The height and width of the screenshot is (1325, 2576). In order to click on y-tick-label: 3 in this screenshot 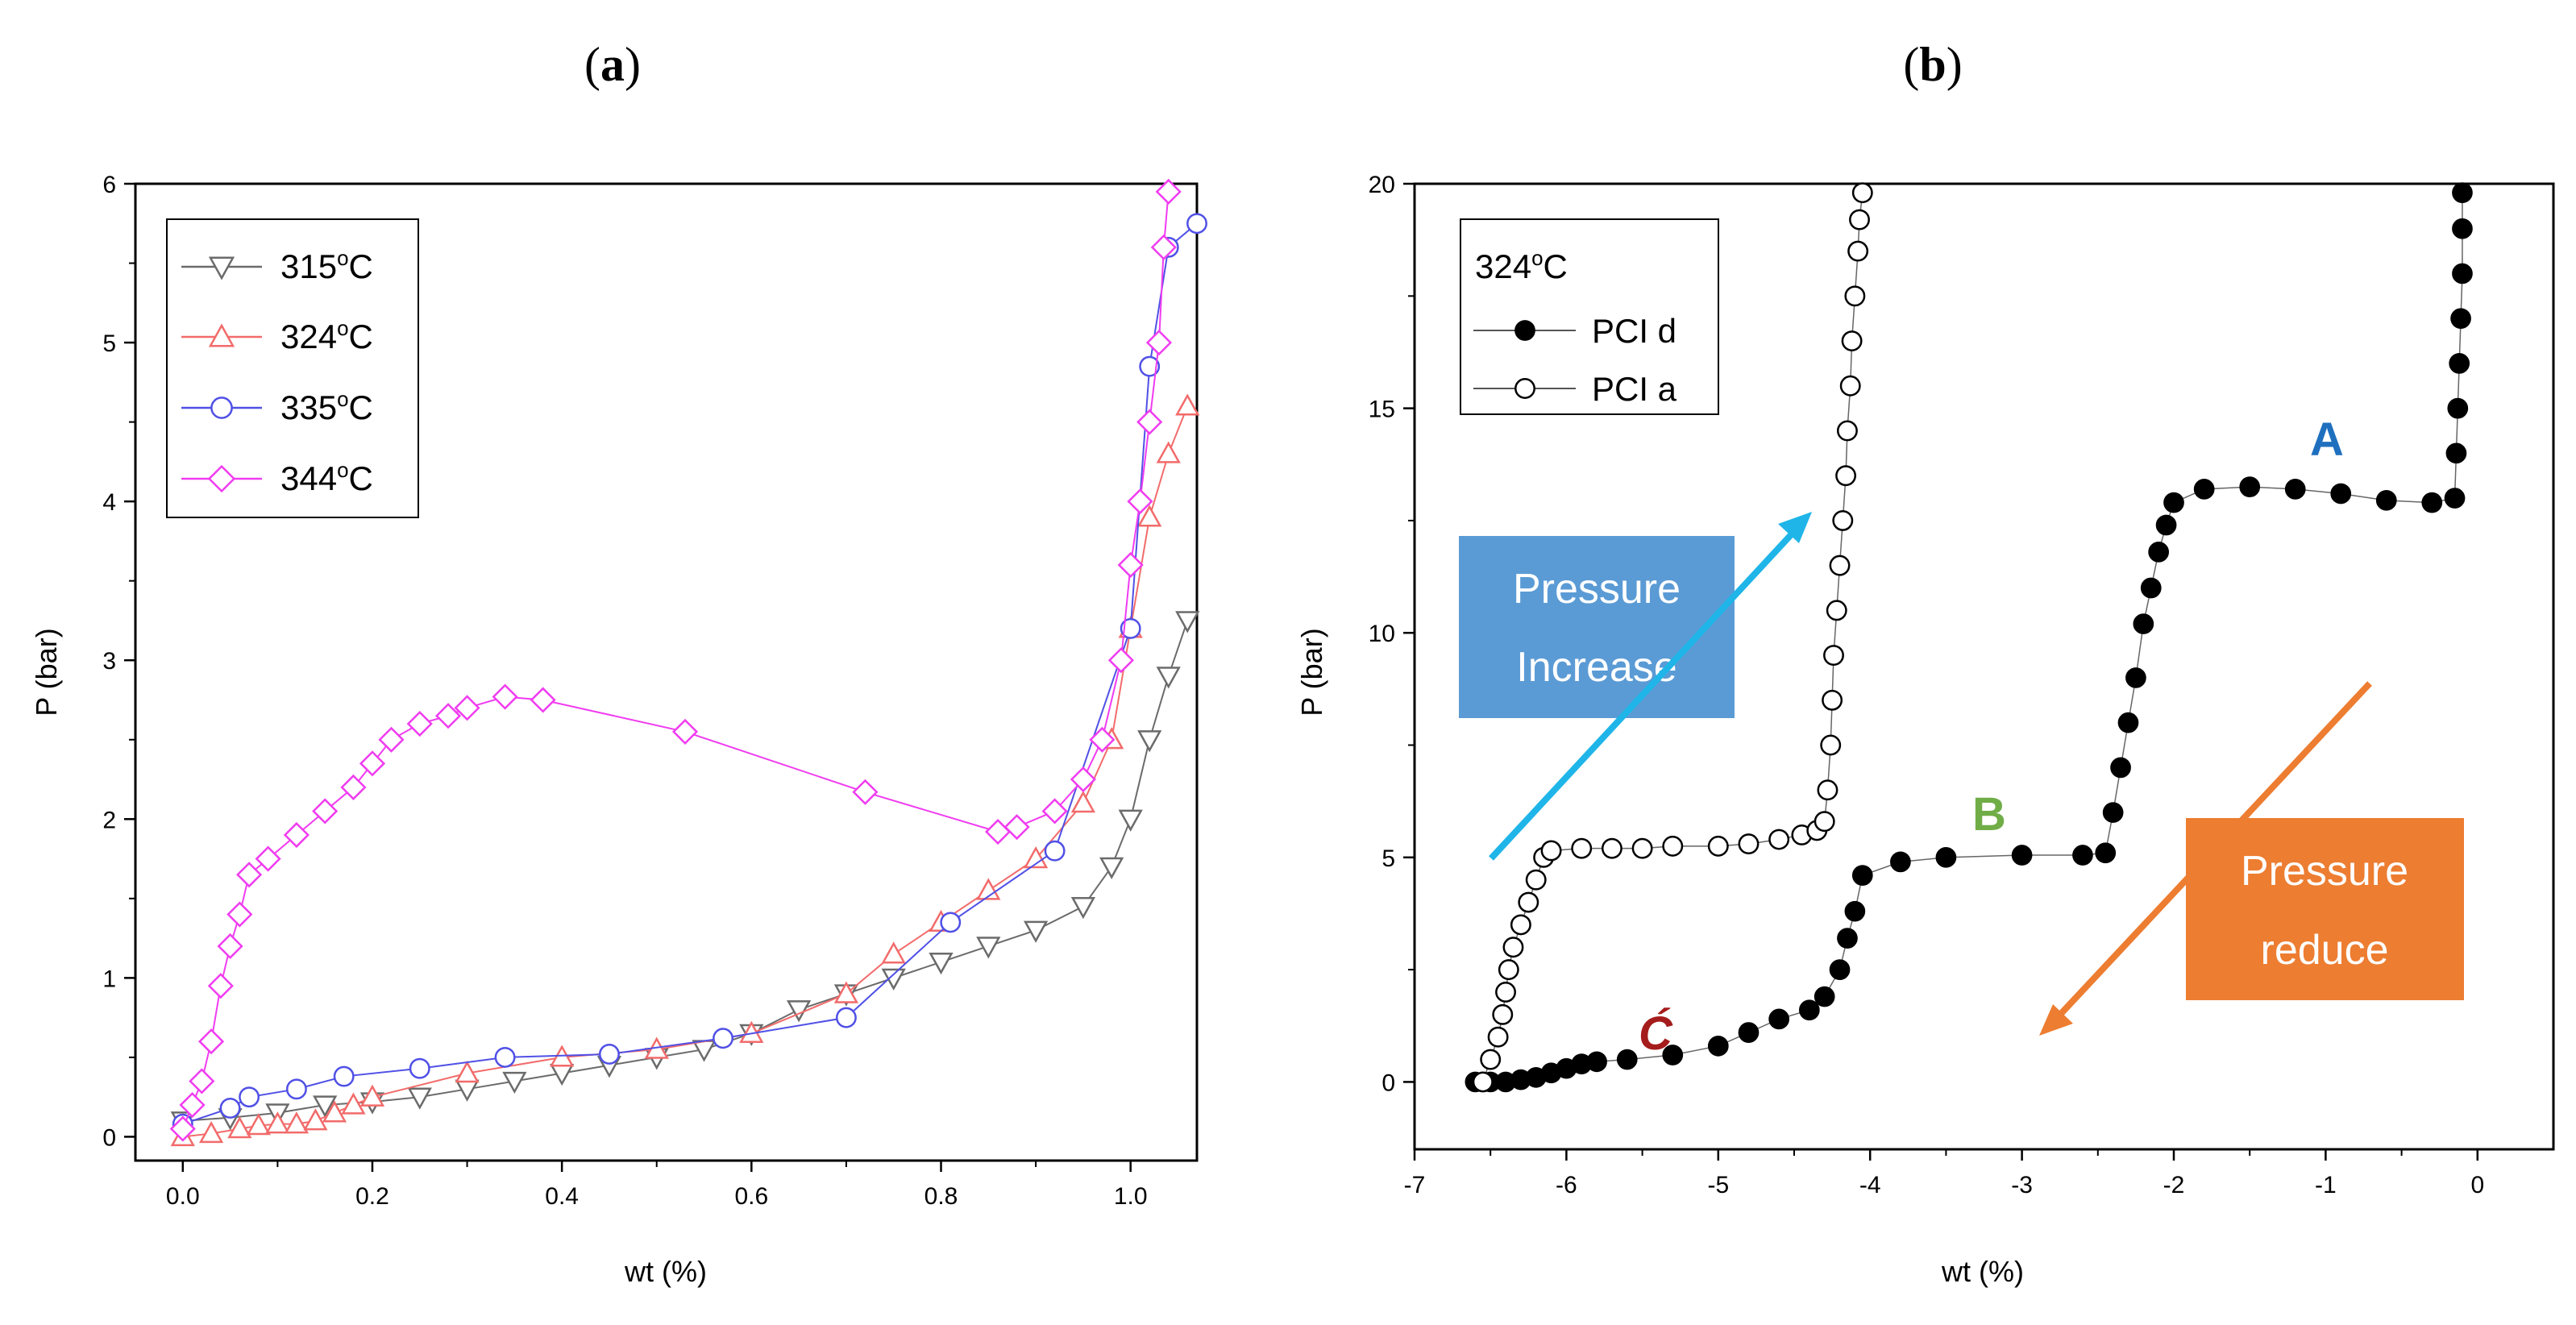, I will do `click(109, 662)`.